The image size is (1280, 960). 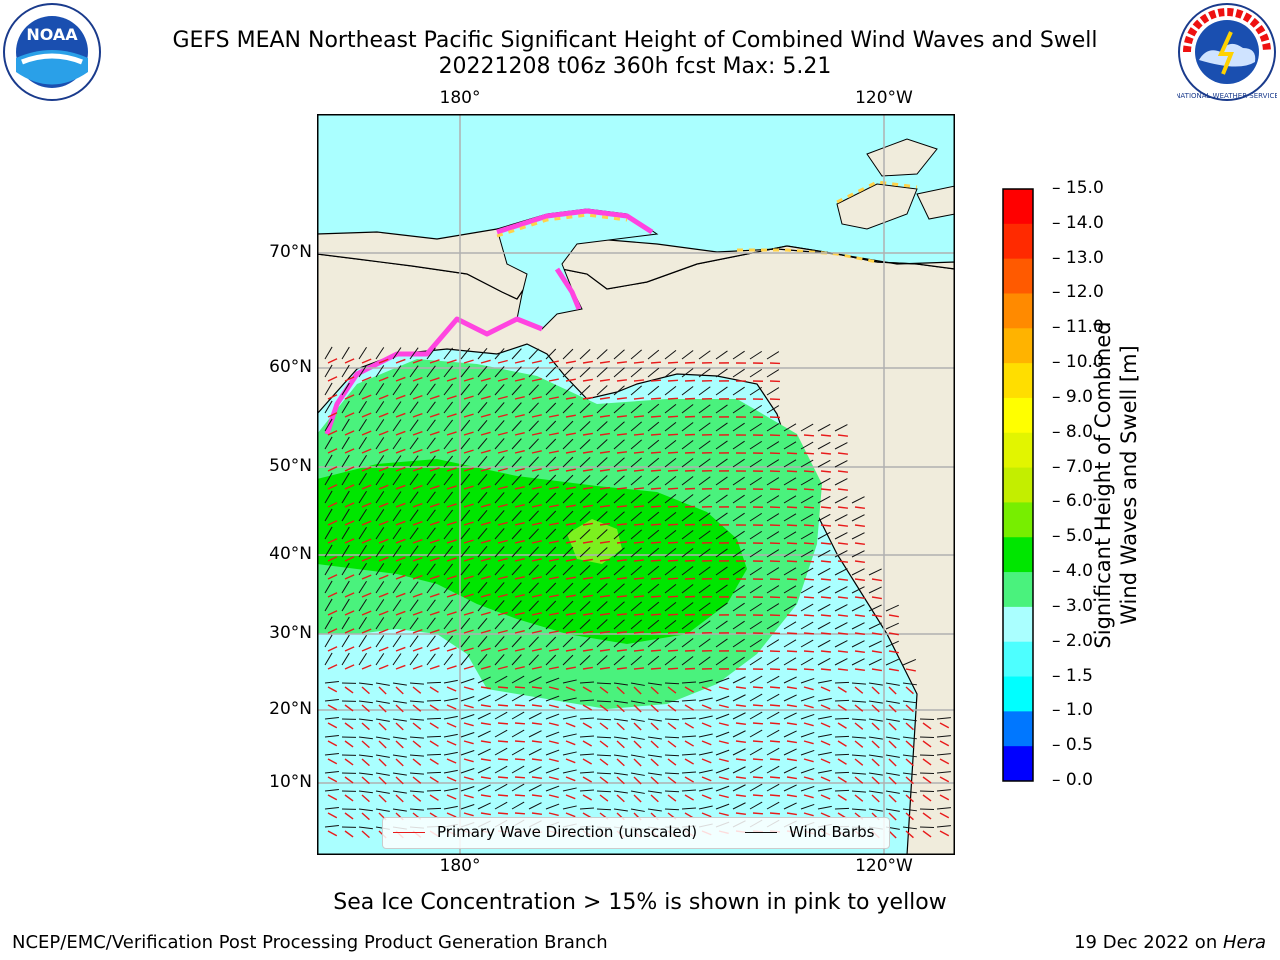 What do you see at coordinates (1018, 485) in the screenshot?
I see `colorbar` at bounding box center [1018, 485].